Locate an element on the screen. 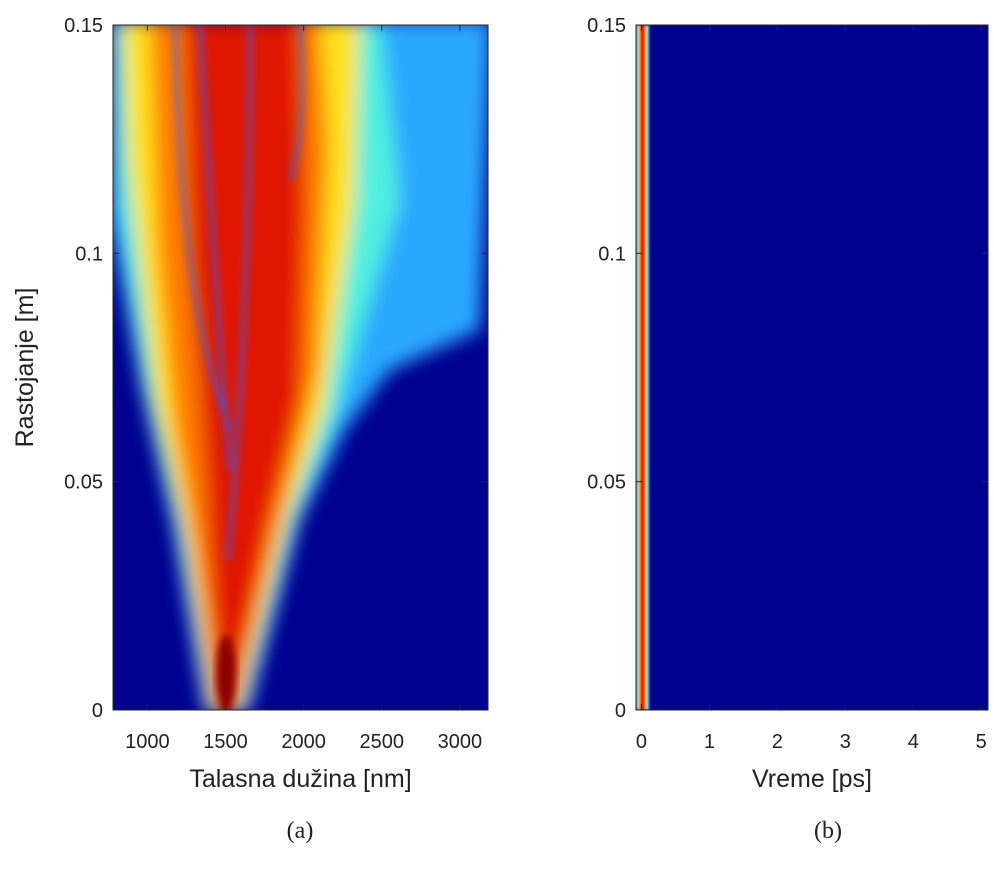 Image resolution: width=994 pixels, height=877 pixels. x-tick-label: 2 is located at coordinates (777, 742).